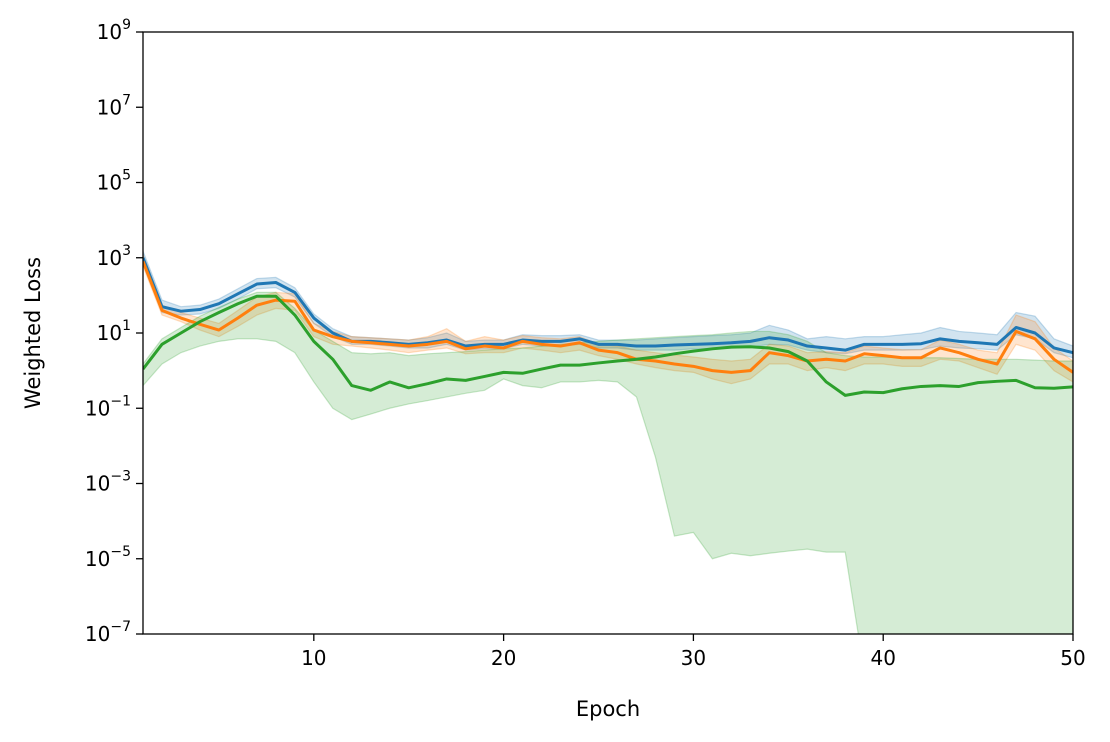 The width and height of the screenshot is (1110, 742). Describe the element at coordinates (608, 709) in the screenshot. I see `x-axis-label: Epoch` at that location.